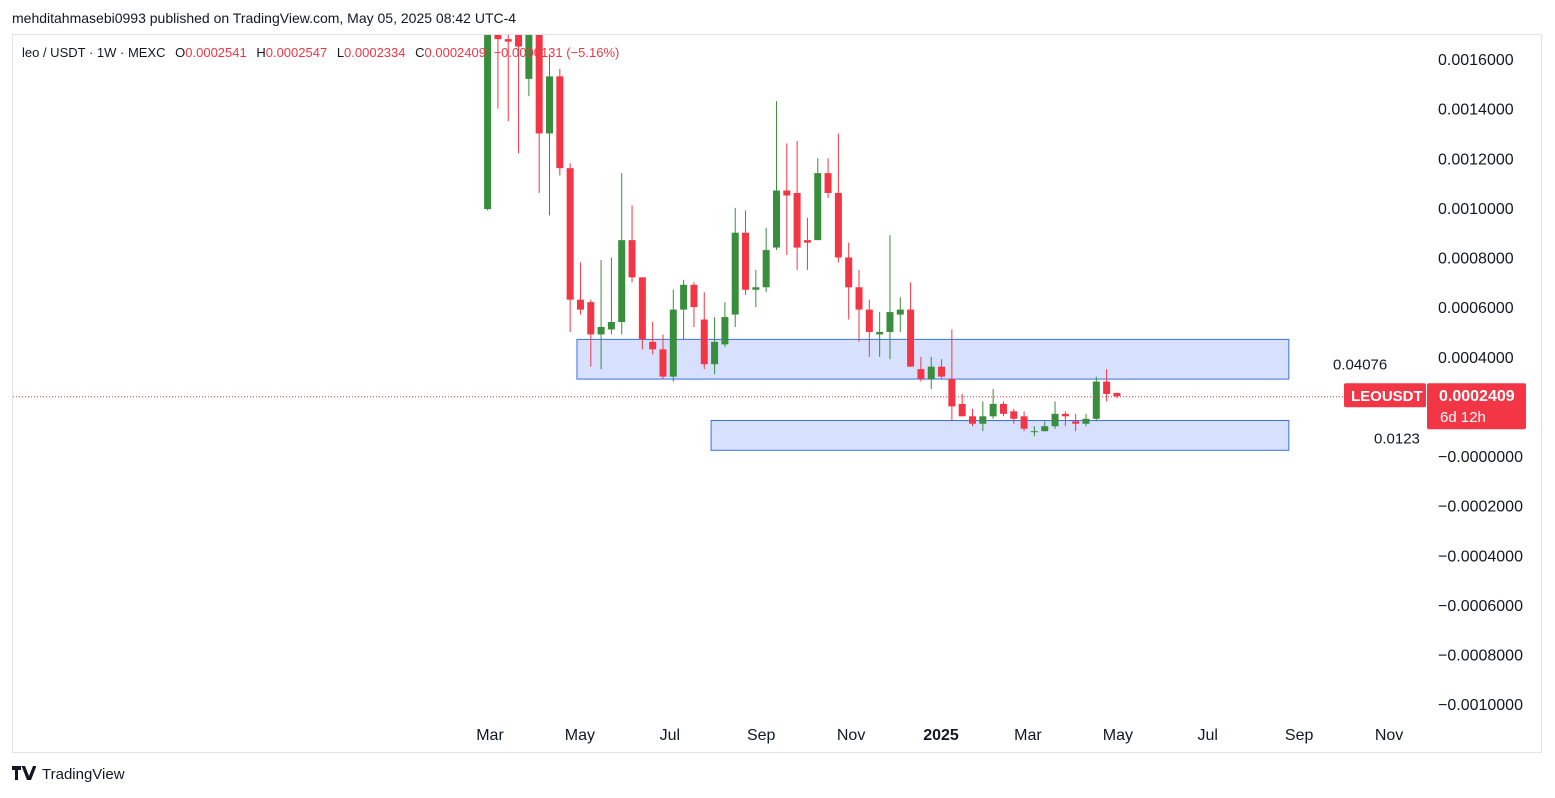 The width and height of the screenshot is (1555, 798). Describe the element at coordinates (1480, 606) in the screenshot. I see `y-tick-label: −0.0006000` at that location.